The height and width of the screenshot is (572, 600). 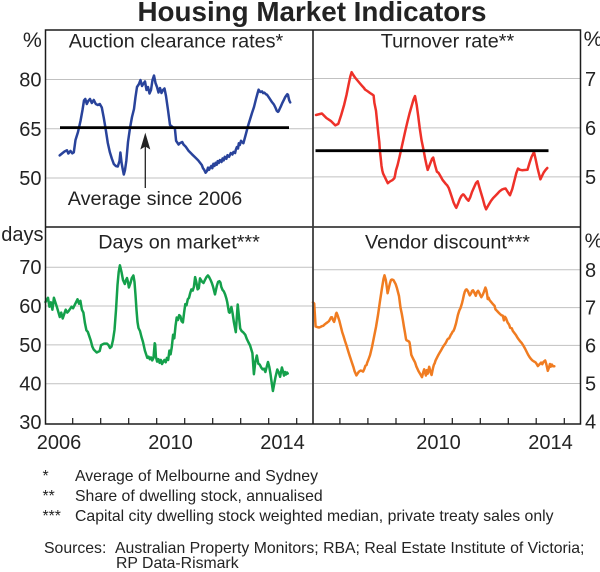 What do you see at coordinates (30, 81) in the screenshot?
I see `svg-text: 80` at bounding box center [30, 81].